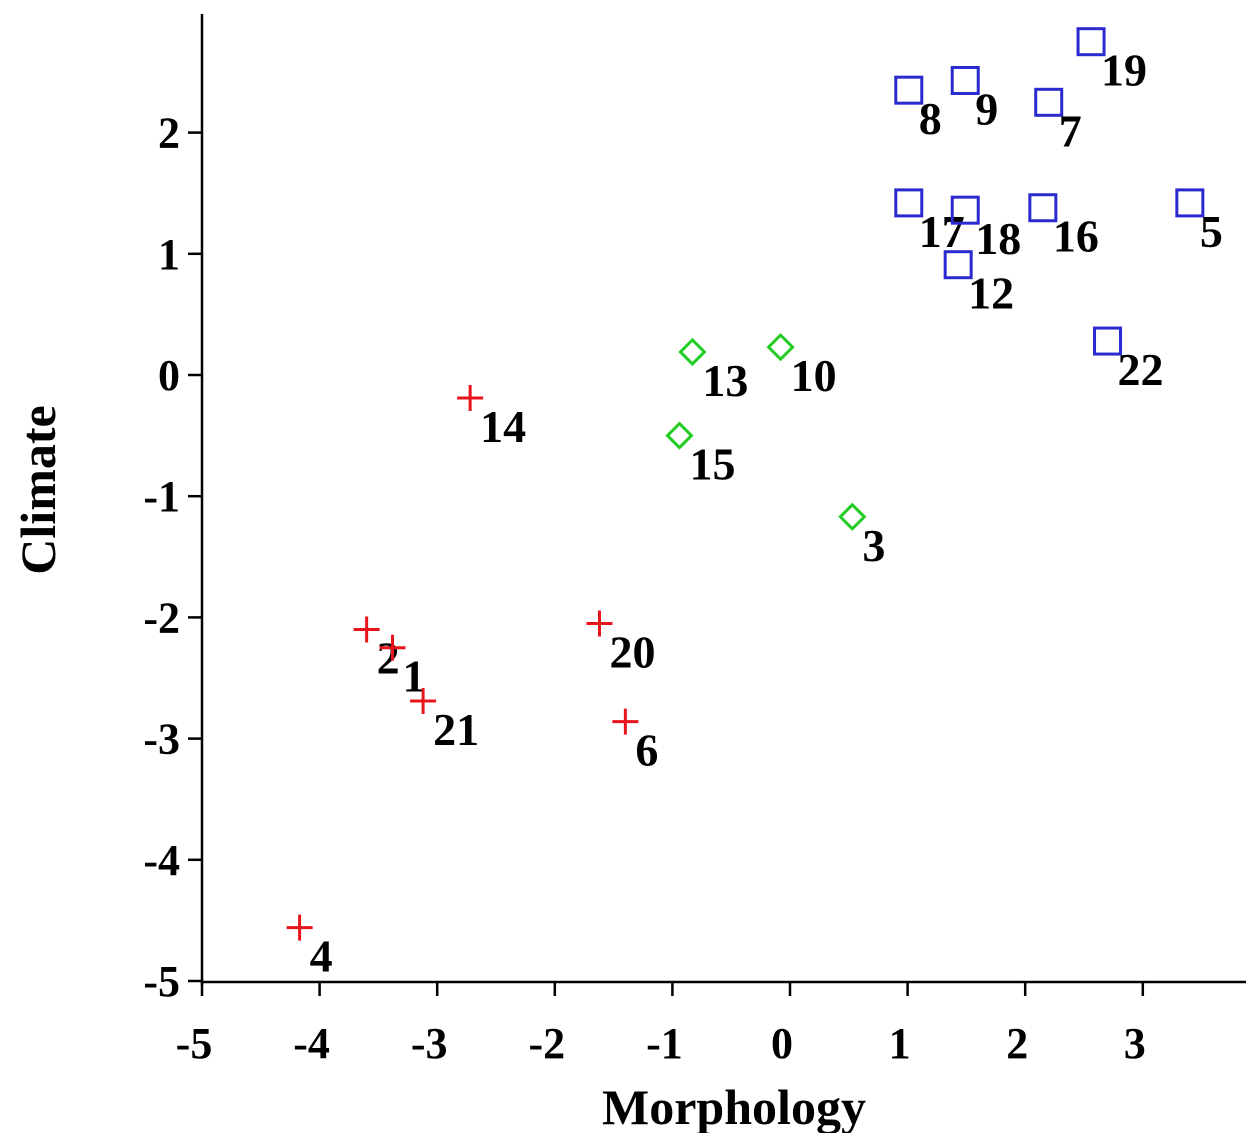 This screenshot has width=1246, height=1133. Describe the element at coordinates (161, 496) in the screenshot. I see `y-tick-label: -1` at that location.